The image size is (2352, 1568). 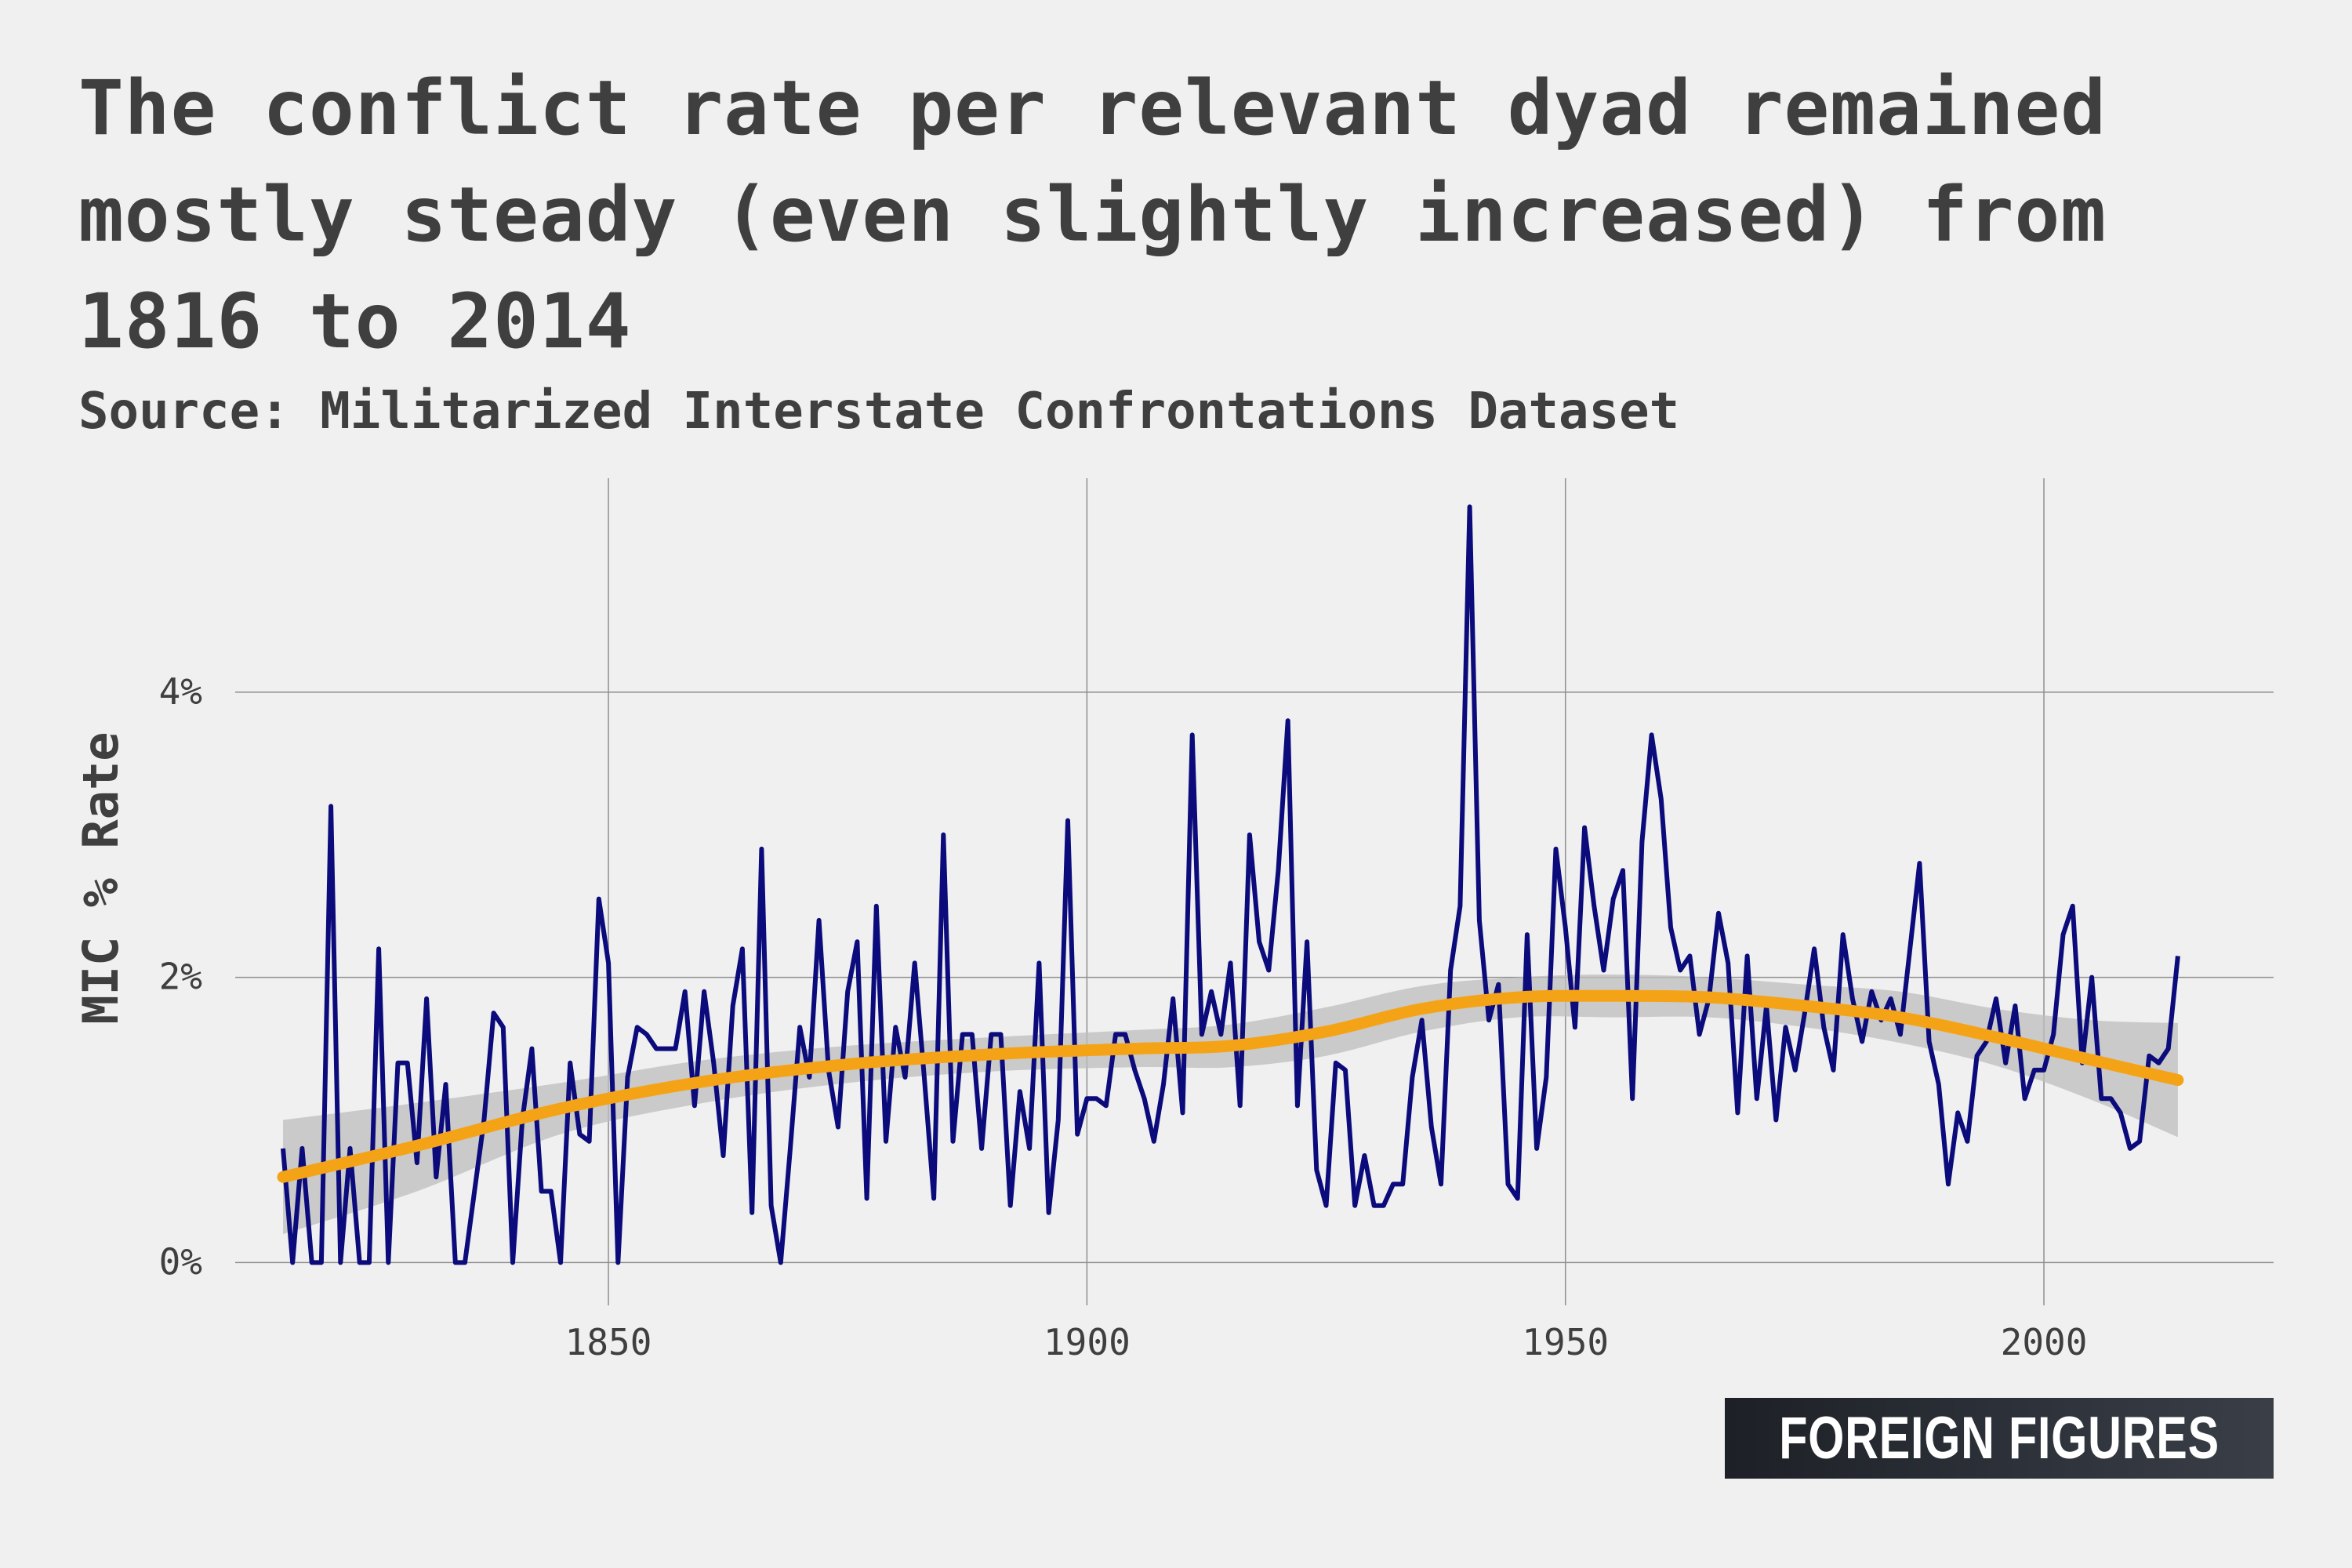 I want to click on brand-logo: FOREIGN FIGURES, so click(x=2000, y=1438).